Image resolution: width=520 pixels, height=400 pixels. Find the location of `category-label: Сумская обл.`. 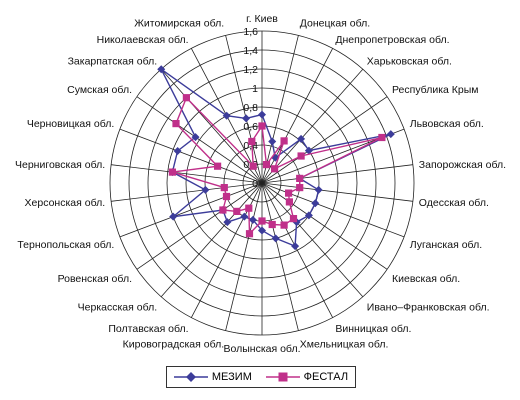

category-label: Сумская обл. is located at coordinates (99, 90).